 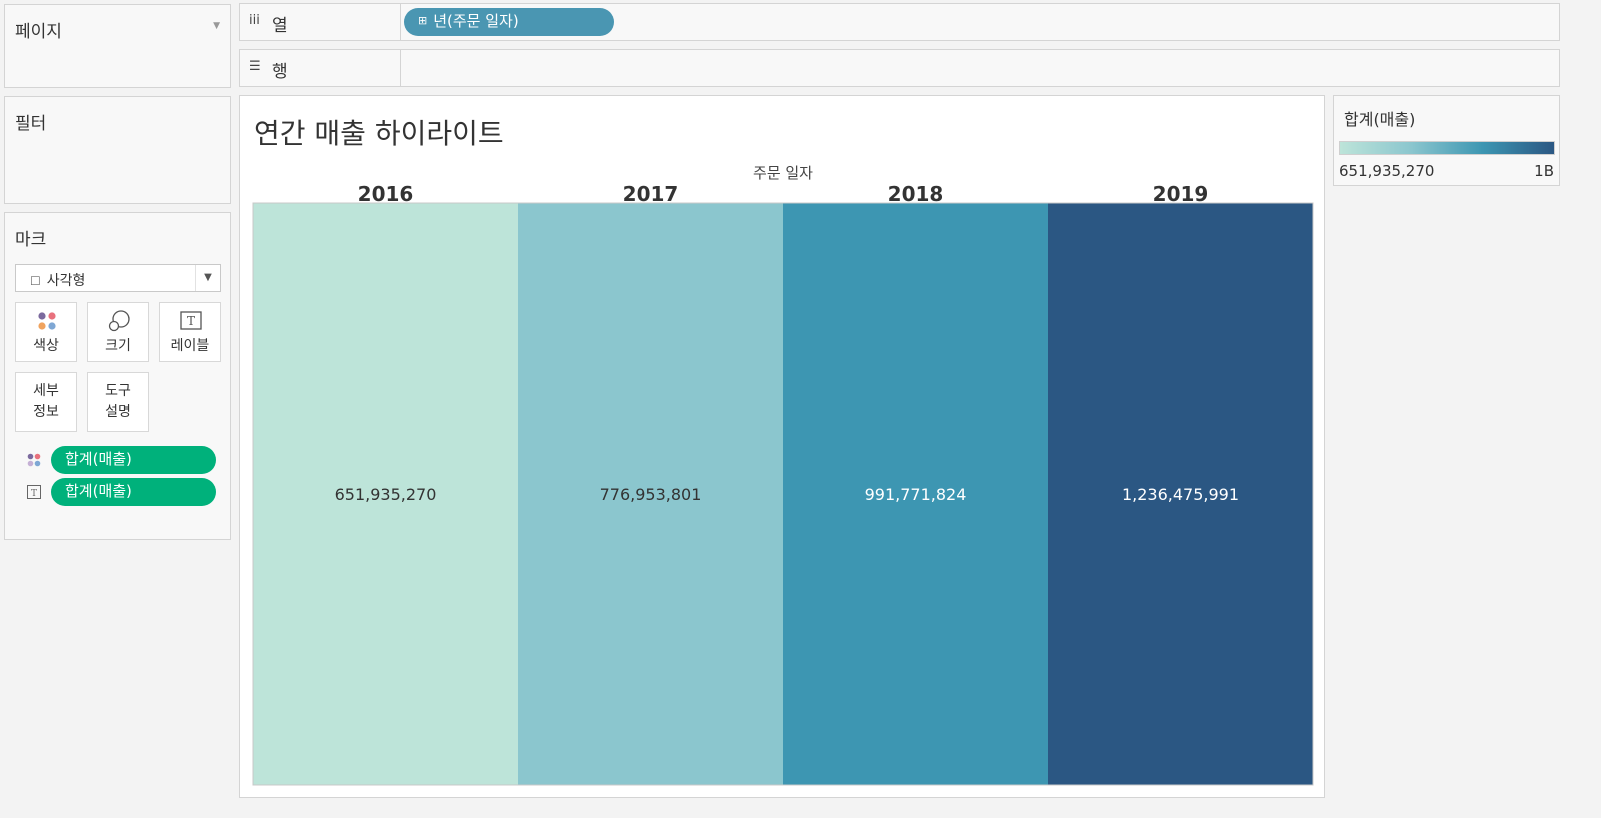 I want to click on tooltip-label-2: 설명, so click(x=118, y=412).